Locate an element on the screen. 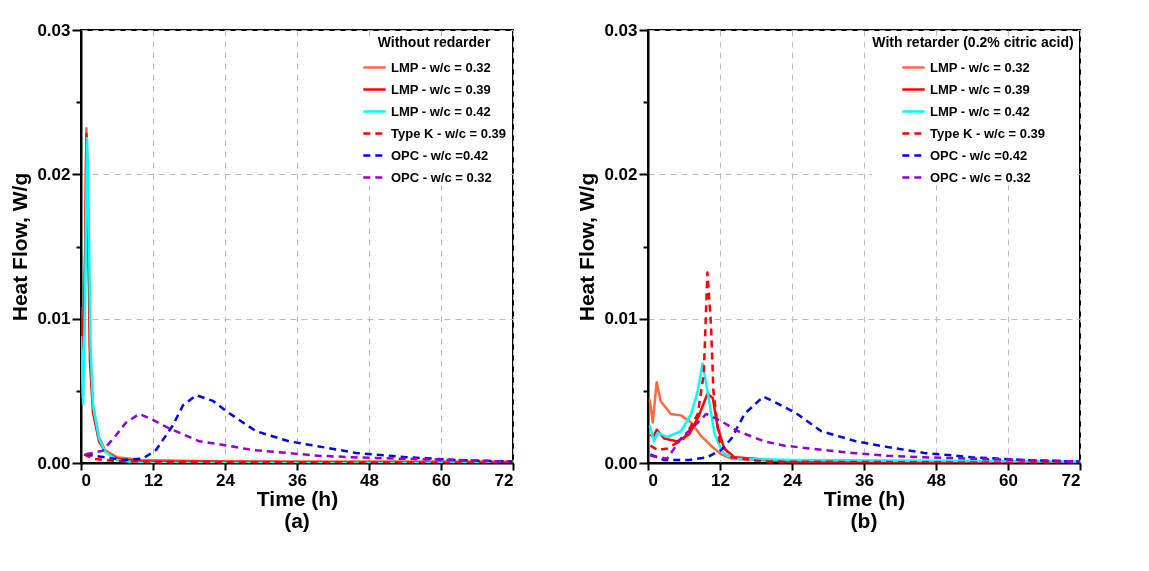 The width and height of the screenshot is (1149, 571). text: (b) is located at coordinates (864, 520).